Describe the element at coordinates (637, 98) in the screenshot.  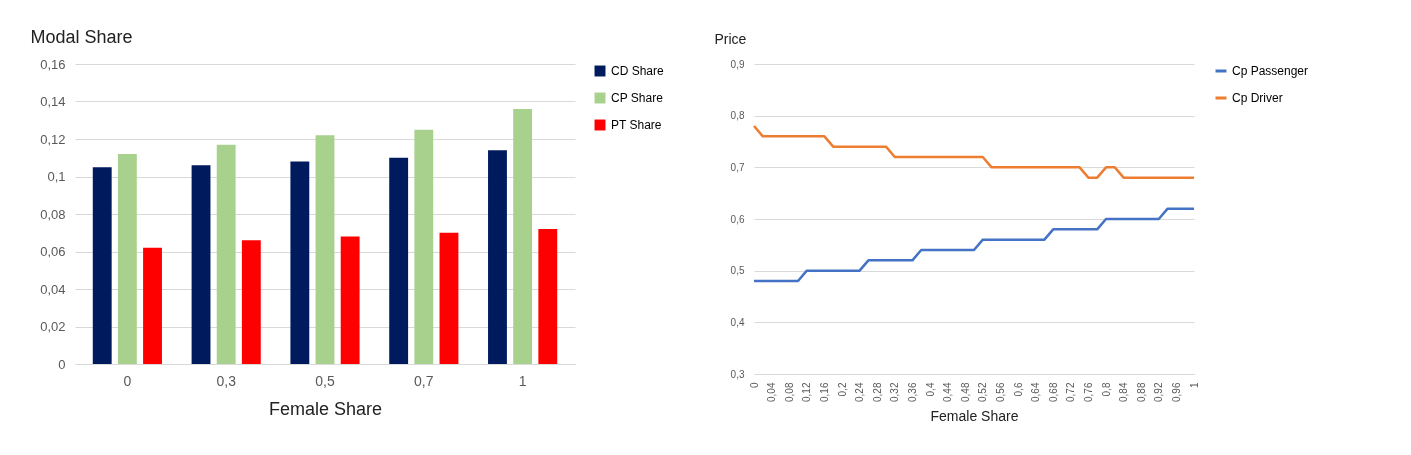
I see `legend-label: CP Share` at that location.